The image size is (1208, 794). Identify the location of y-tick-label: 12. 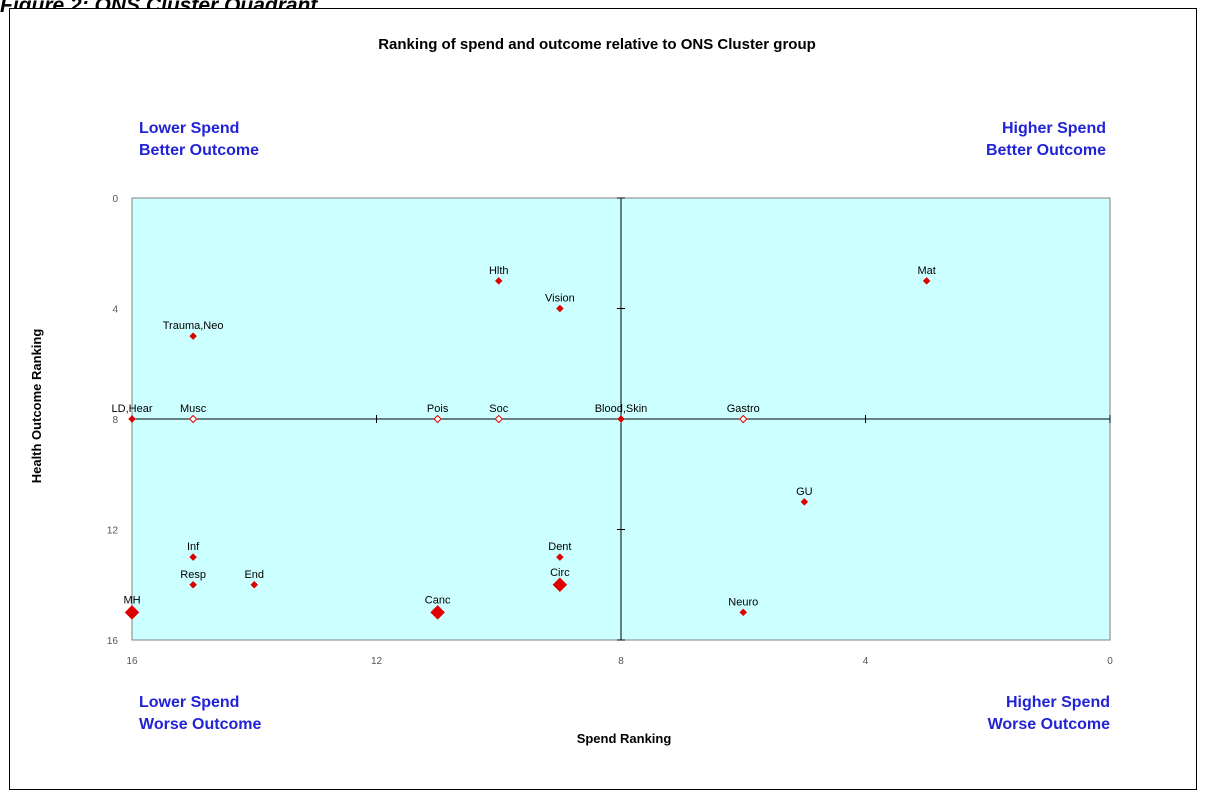
(113, 531).